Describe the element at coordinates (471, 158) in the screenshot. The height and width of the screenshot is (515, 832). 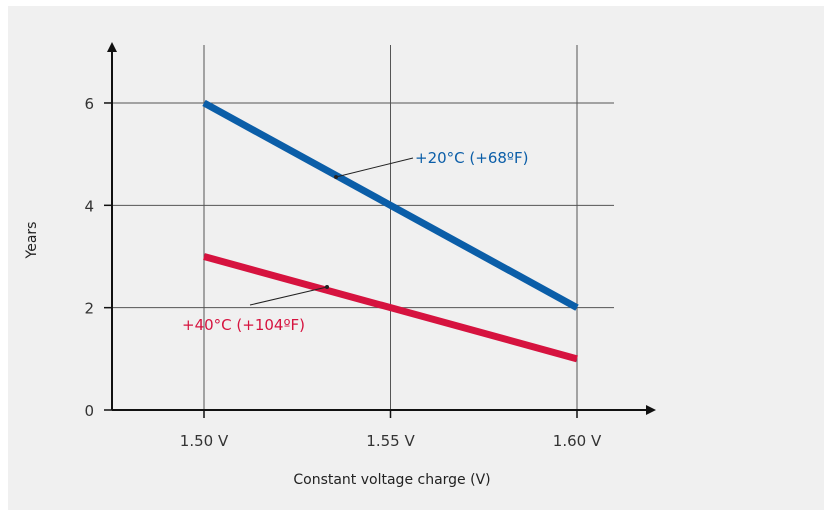
I see `series-label-0: +20°C (+68ºF)` at that location.